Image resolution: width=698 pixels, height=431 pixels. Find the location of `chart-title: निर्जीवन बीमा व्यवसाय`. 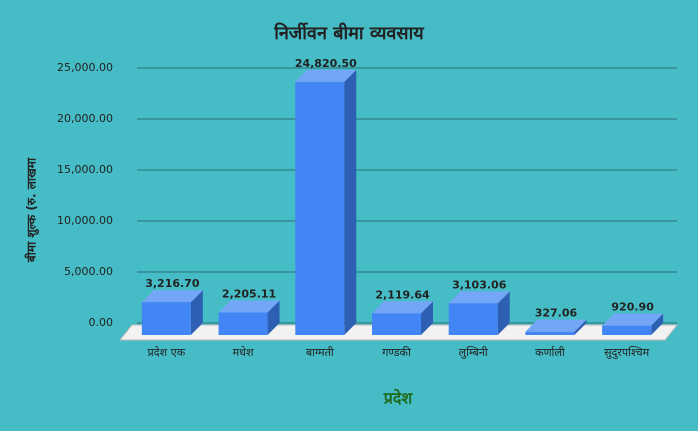

chart-title: निर्जीवन बीमा व्यवसाय is located at coordinates (349, 33).